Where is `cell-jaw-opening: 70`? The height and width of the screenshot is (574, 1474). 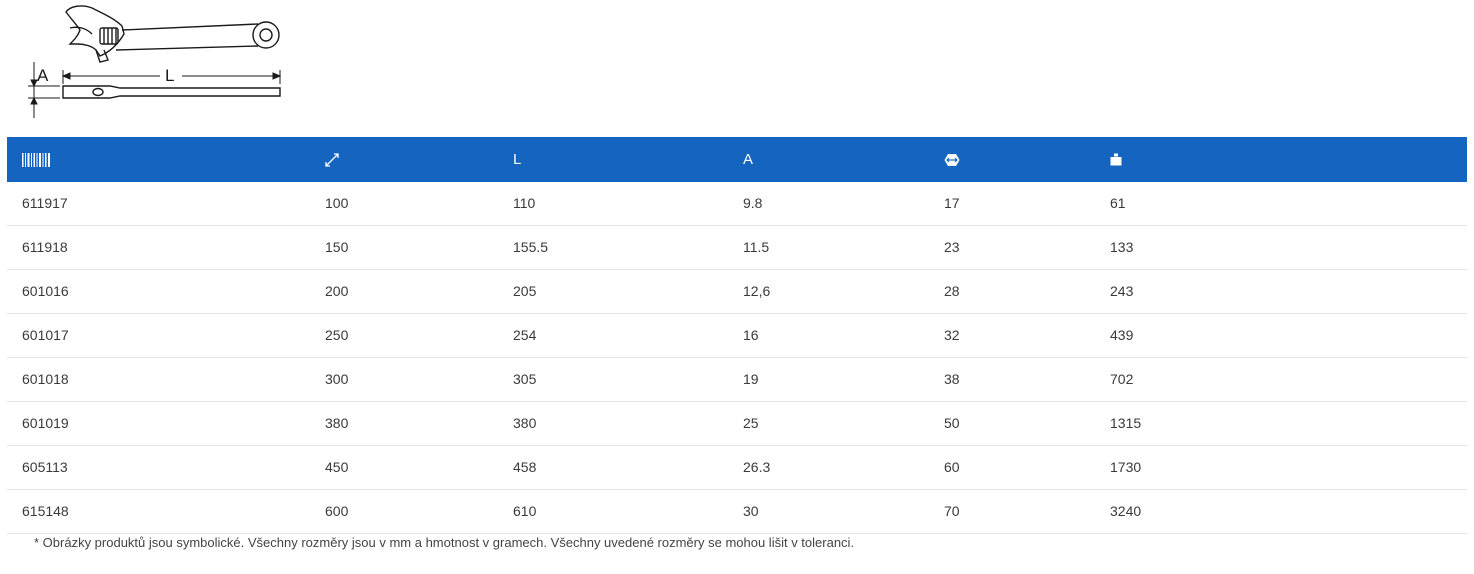 cell-jaw-opening: 70 is located at coordinates (952, 511).